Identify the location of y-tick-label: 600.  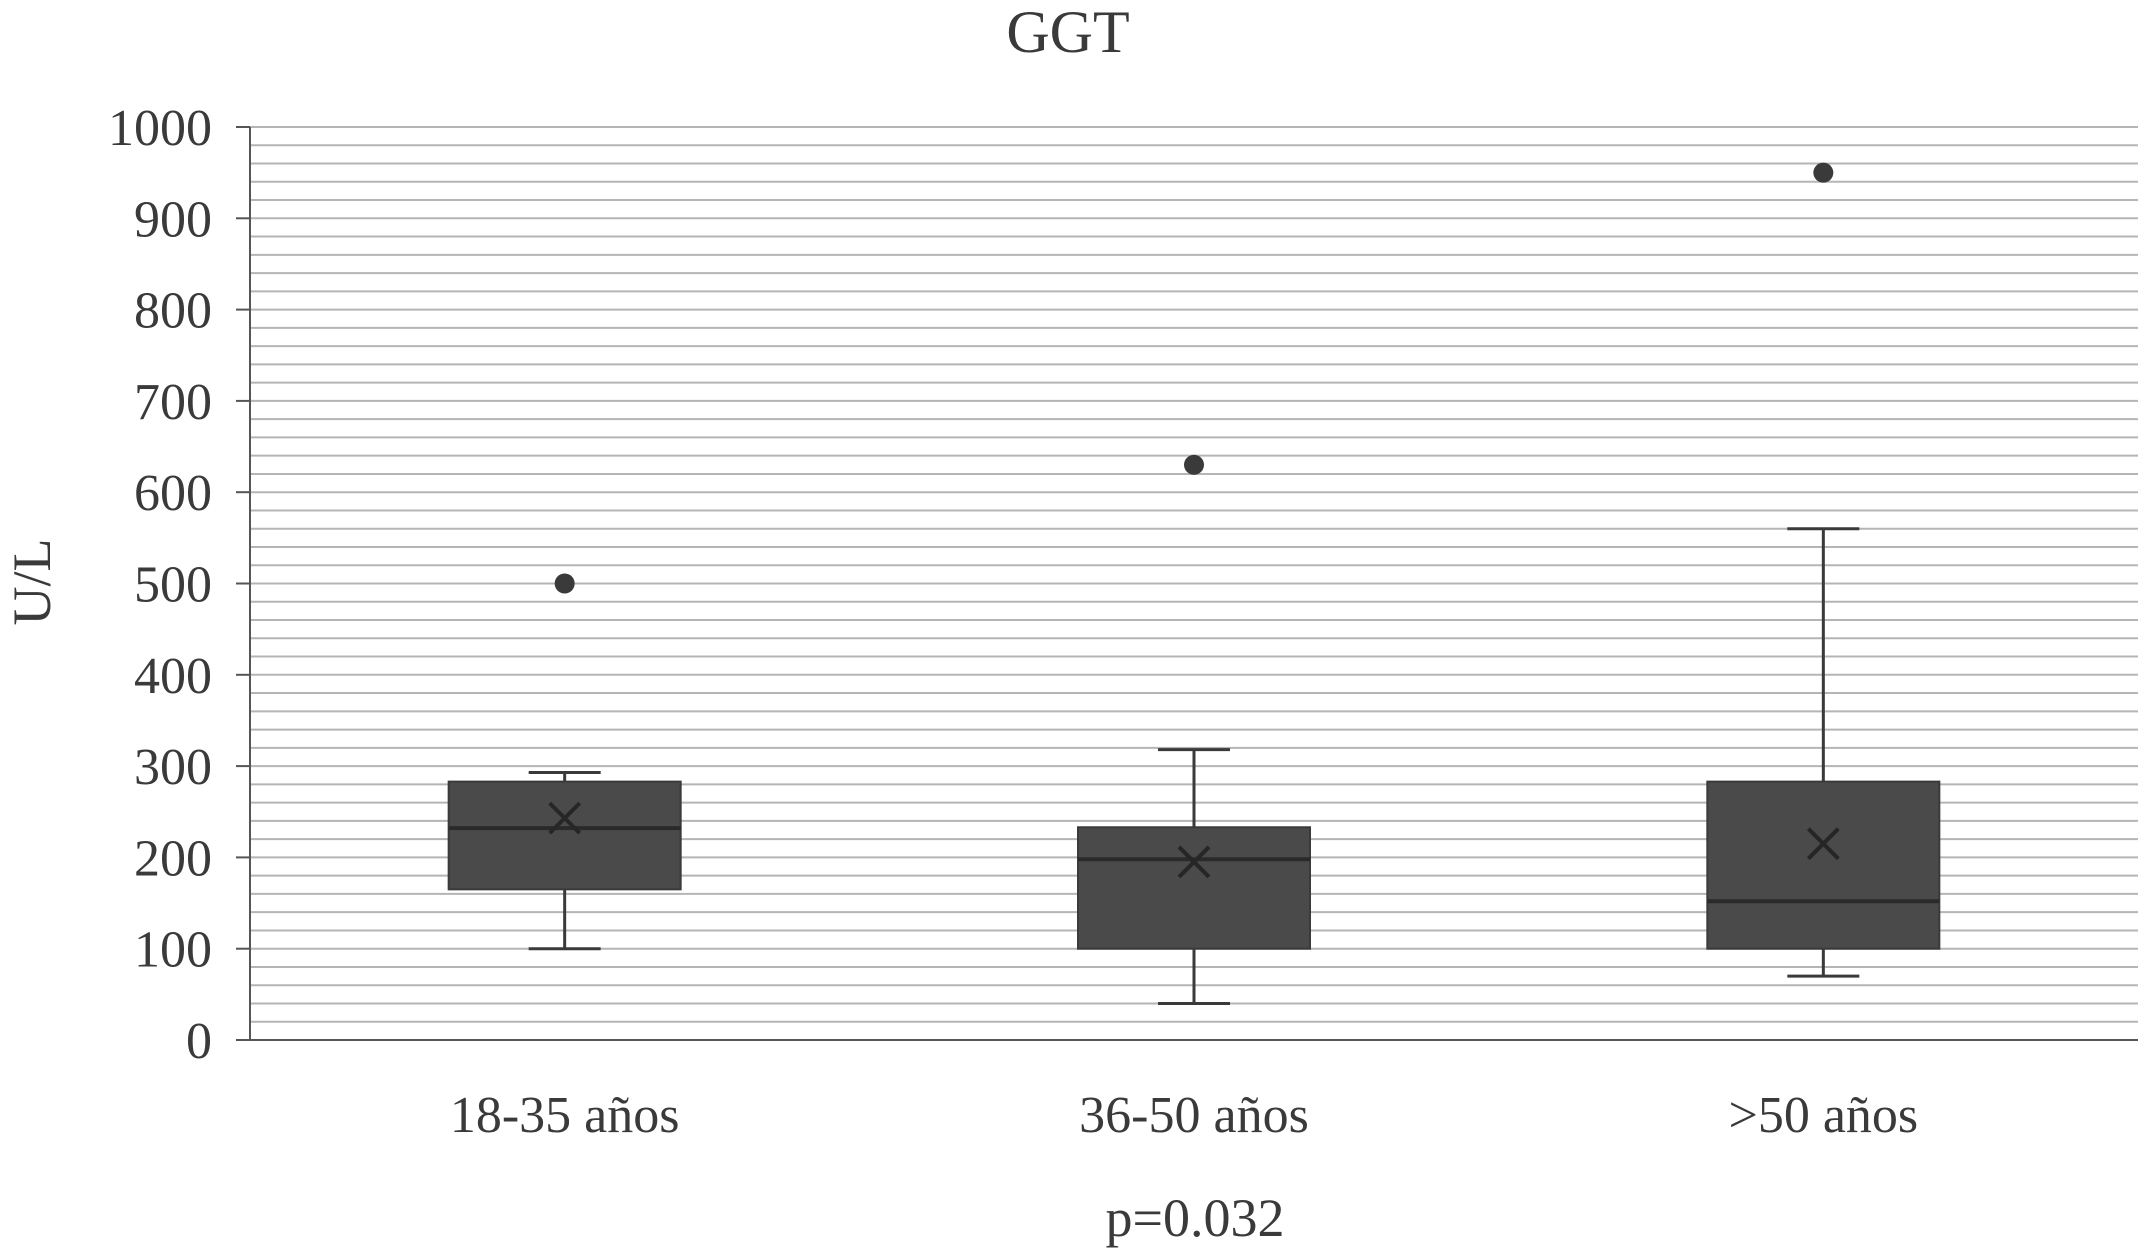
(173, 493).